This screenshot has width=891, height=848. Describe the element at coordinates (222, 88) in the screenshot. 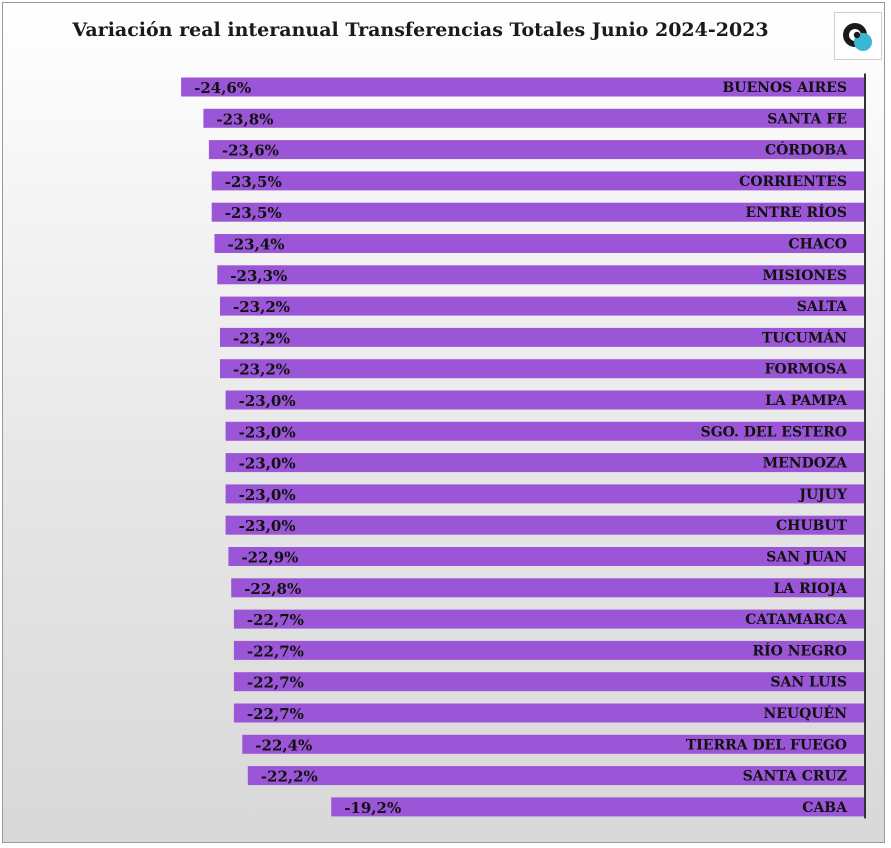

I see `data-label: -24,6%` at that location.